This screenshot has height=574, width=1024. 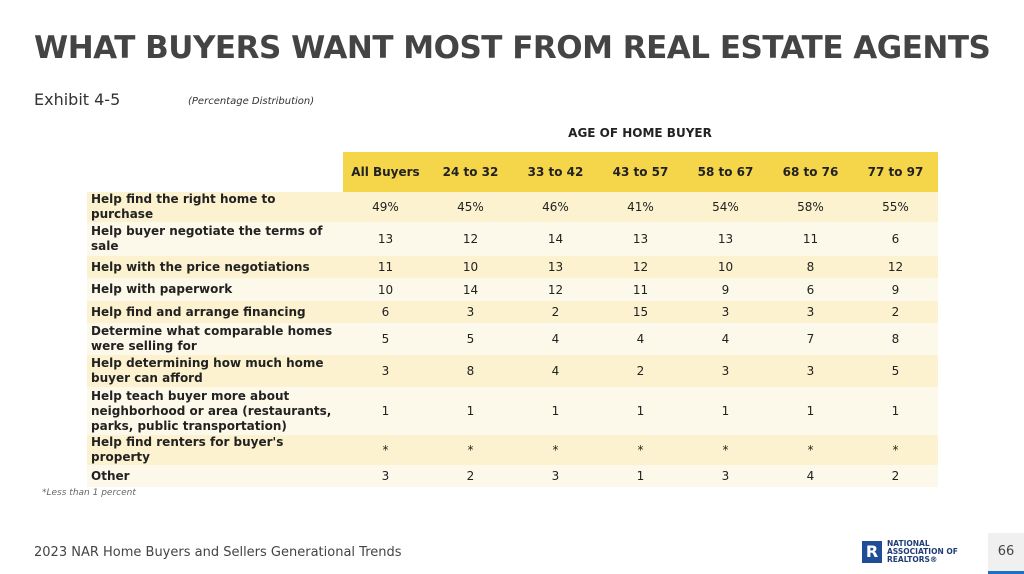 I want to click on cell: 54%, so click(x=725, y=207).